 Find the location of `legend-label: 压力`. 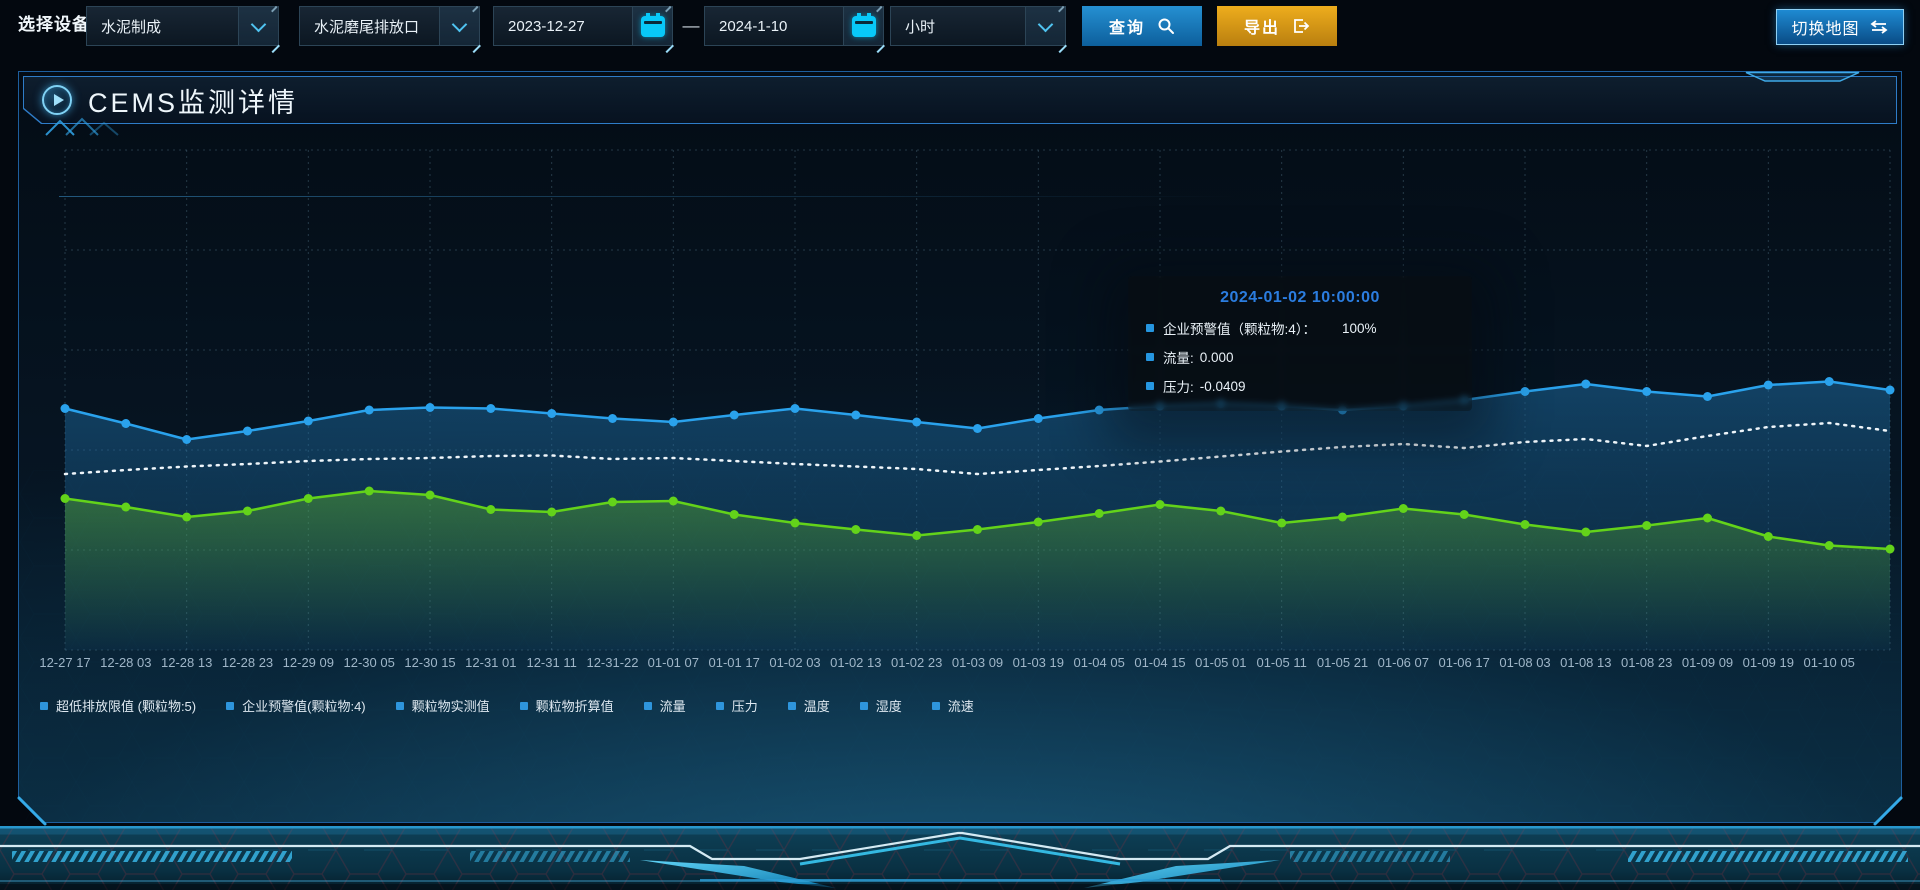

legend-label: 压力 is located at coordinates (744, 706).